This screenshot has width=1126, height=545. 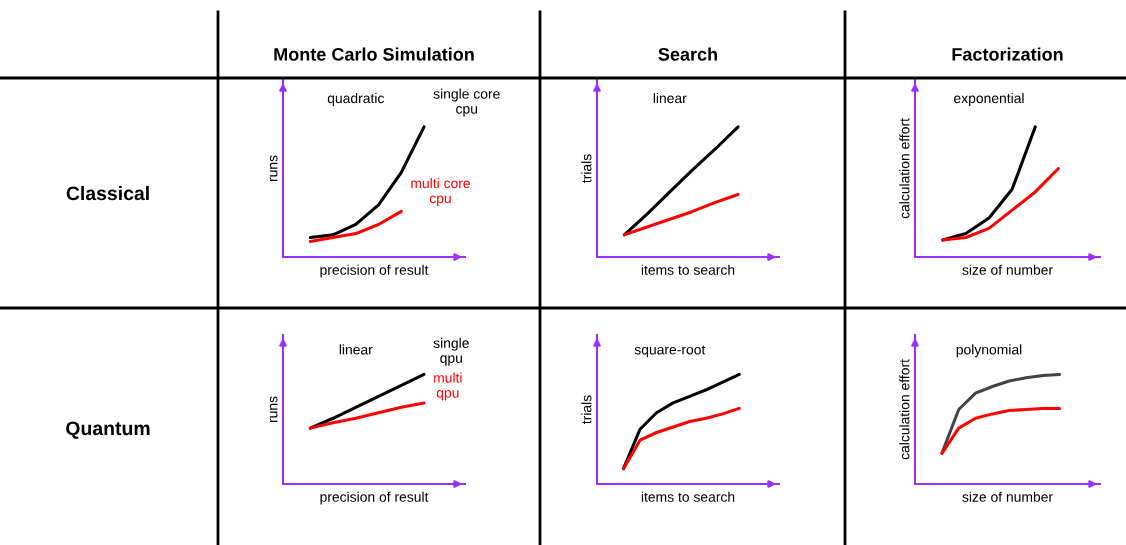 I want to click on chart-subtitle: quadratic, so click(x=355, y=99).